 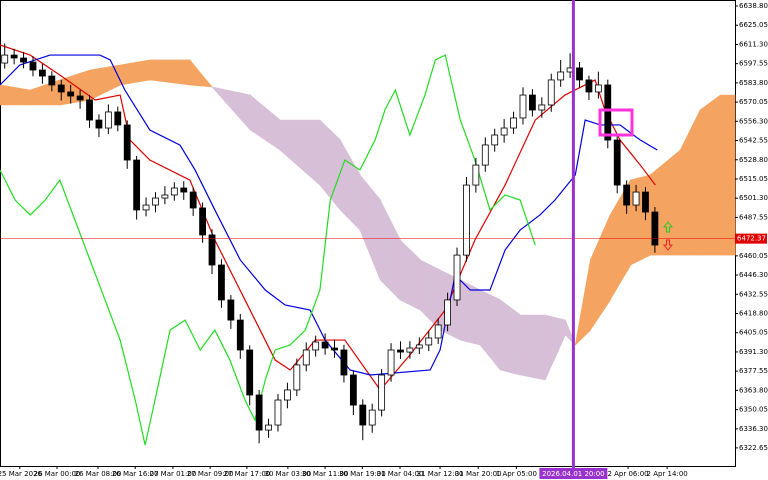 What do you see at coordinates (135, 474) in the screenshot?
I see `x-tick-label: 26 Mar 16:00` at bounding box center [135, 474].